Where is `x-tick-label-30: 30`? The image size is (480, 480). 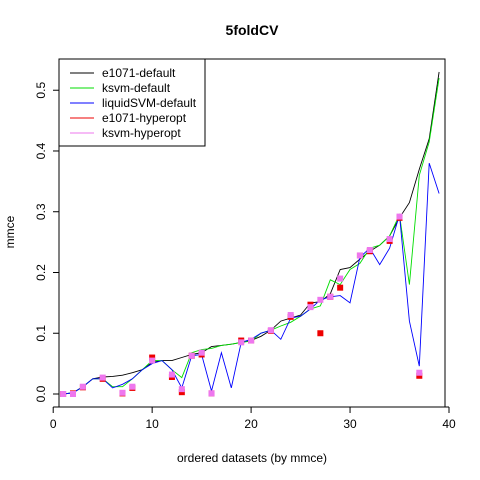 x-tick-label-30: 30 is located at coordinates (350, 424).